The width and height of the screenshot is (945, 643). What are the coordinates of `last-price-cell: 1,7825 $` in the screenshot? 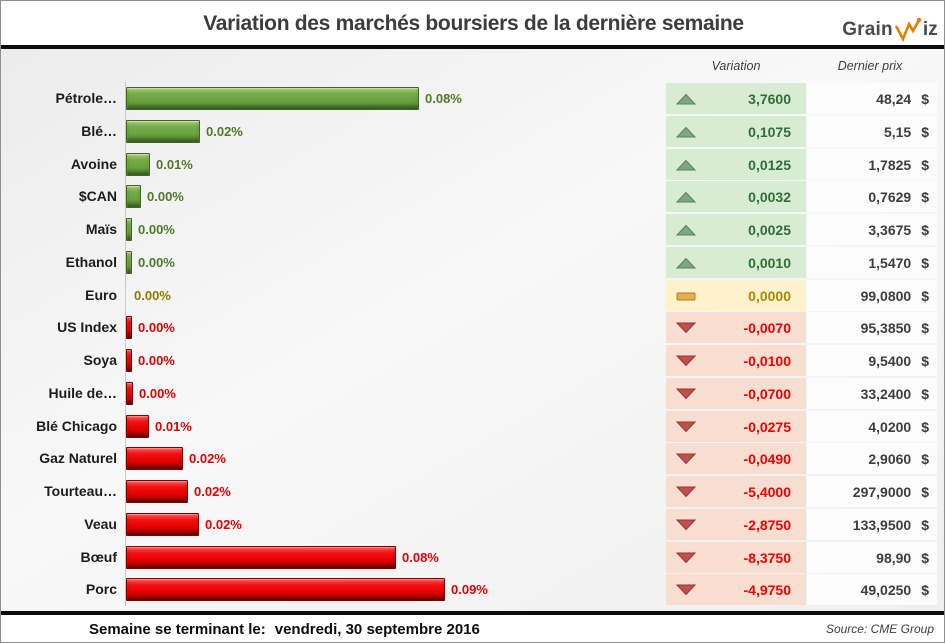 It's located at (872, 164).